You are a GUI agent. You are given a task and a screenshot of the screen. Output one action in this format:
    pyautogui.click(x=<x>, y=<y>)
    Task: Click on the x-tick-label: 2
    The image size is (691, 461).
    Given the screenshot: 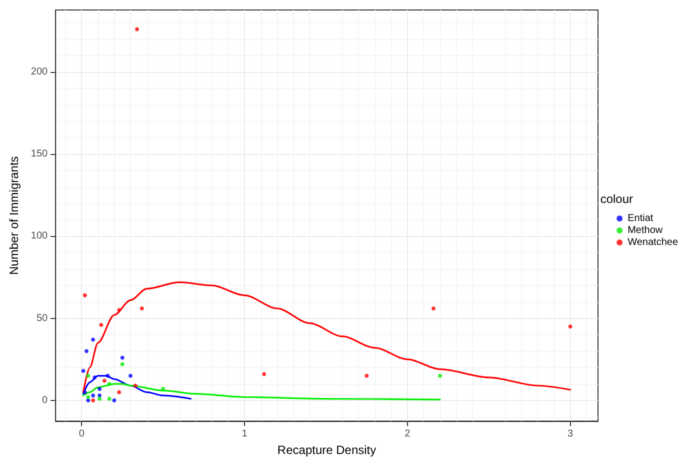 What is the action you would take?
    pyautogui.click(x=407, y=434)
    